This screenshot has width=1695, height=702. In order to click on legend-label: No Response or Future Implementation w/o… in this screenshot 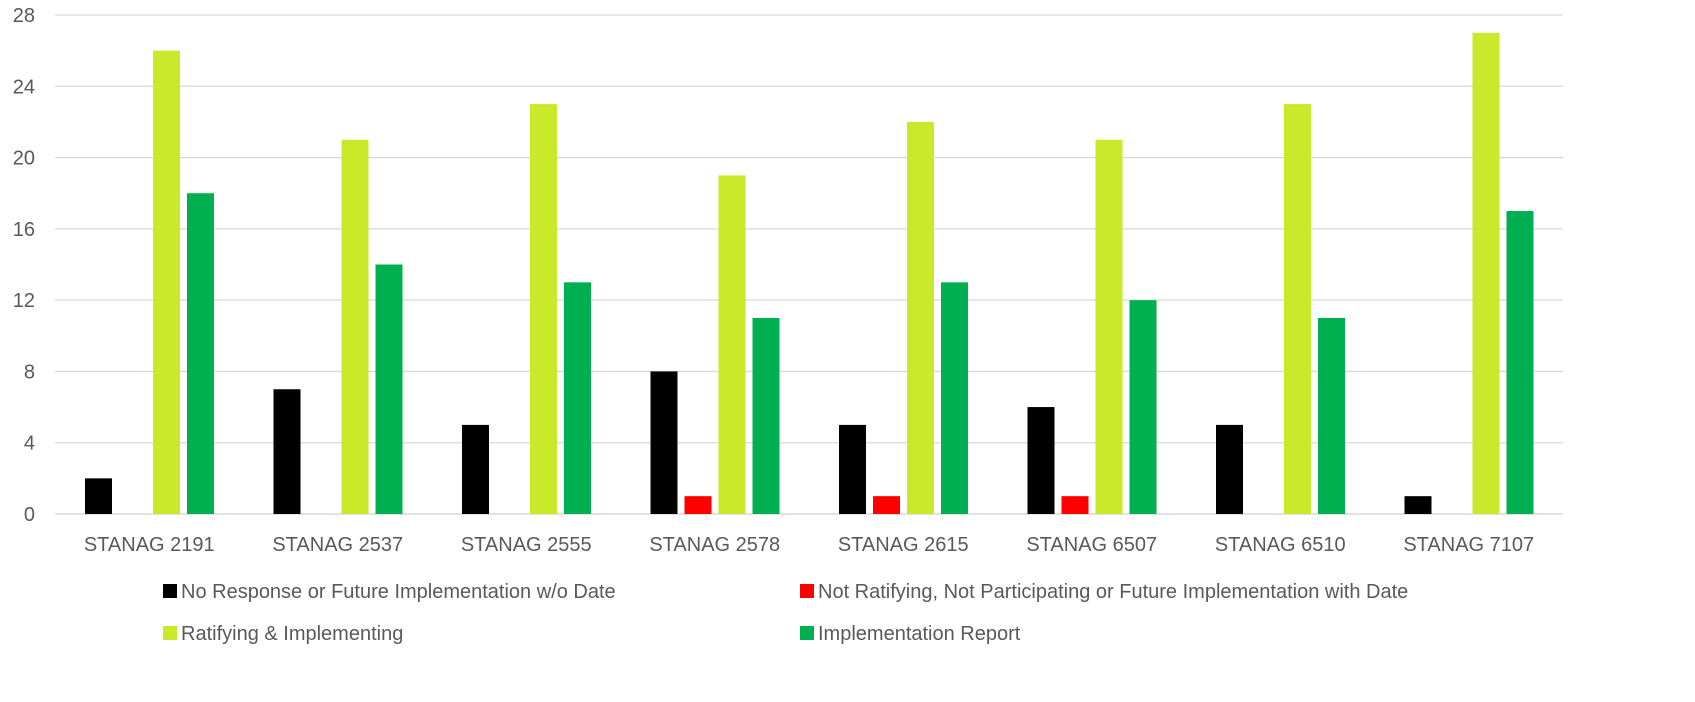, I will do `click(398, 592)`.